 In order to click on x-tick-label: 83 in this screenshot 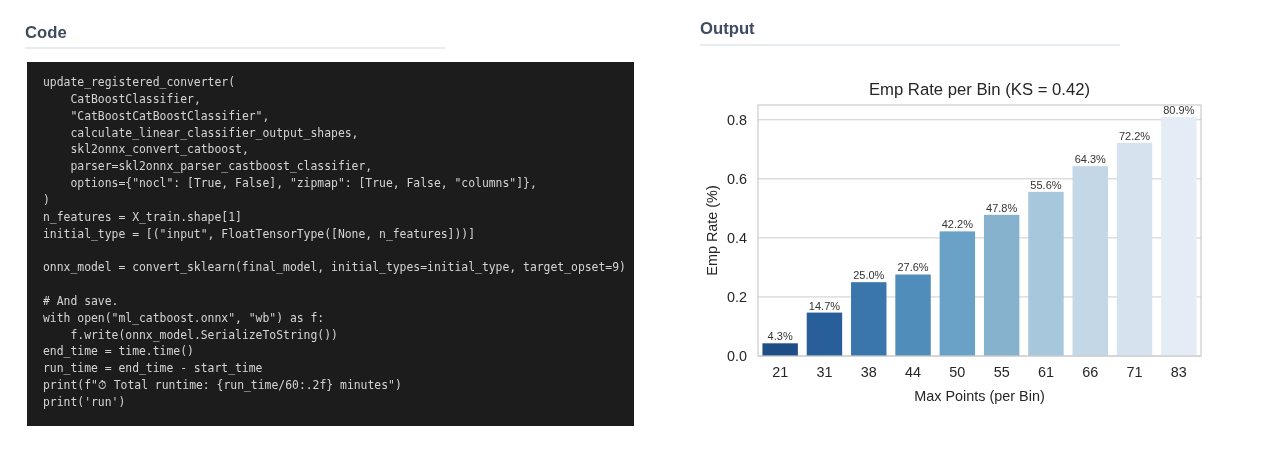, I will do `click(1178, 372)`.